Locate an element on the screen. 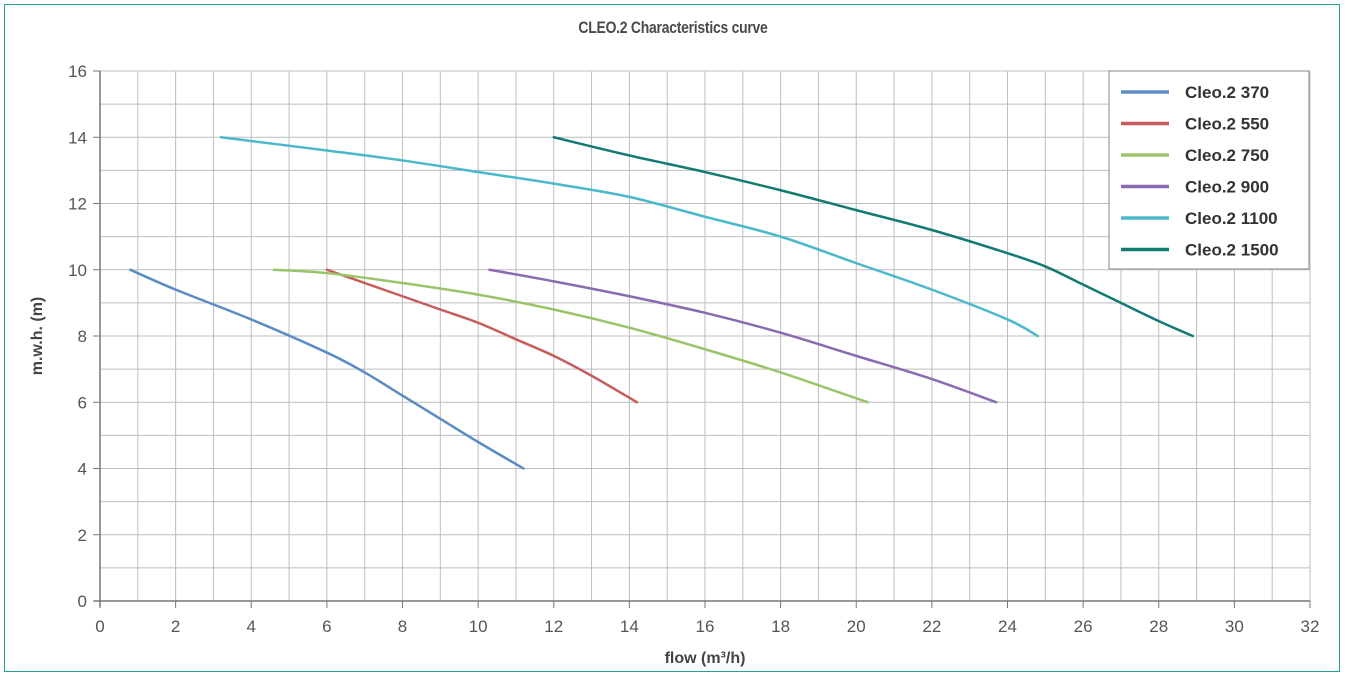 This screenshot has width=1346, height=677. y-tick-label: 2 is located at coordinates (82, 535).